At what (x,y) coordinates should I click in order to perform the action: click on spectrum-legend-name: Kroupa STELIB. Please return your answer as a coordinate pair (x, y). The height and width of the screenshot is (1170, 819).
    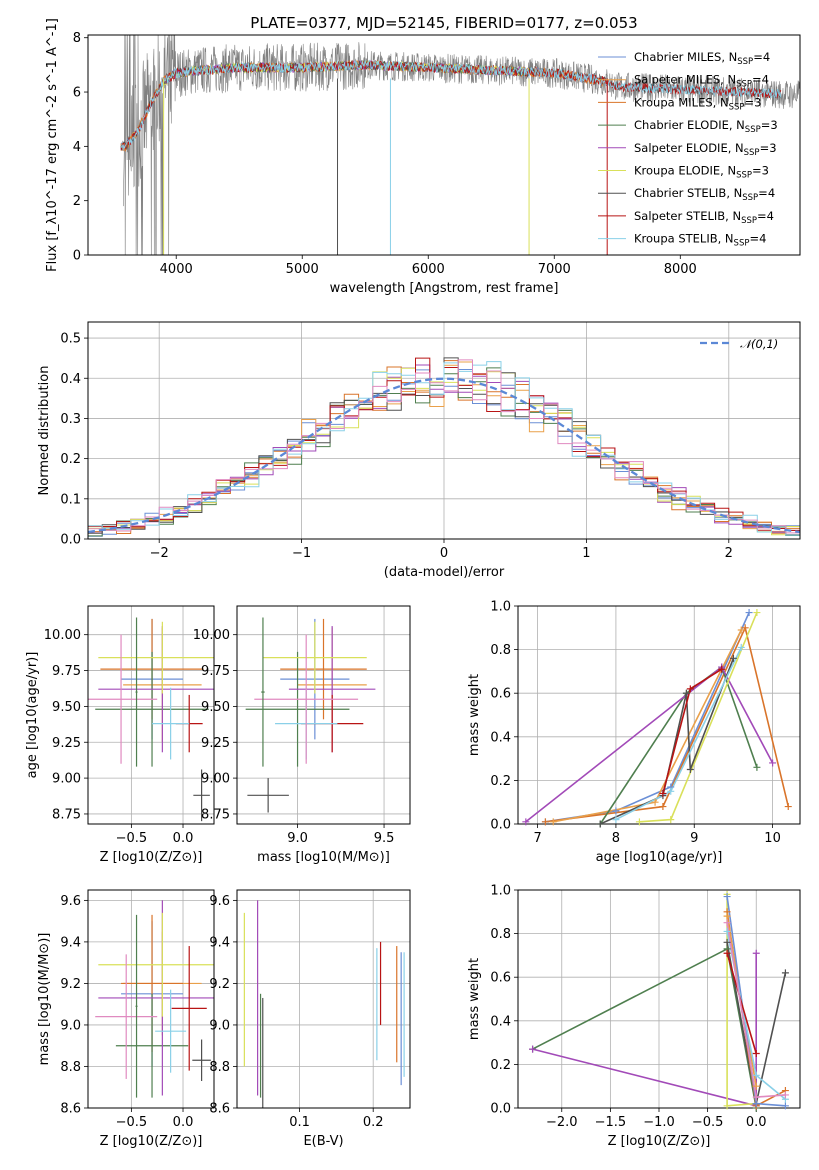
    Looking at the image, I should click on (676, 239).